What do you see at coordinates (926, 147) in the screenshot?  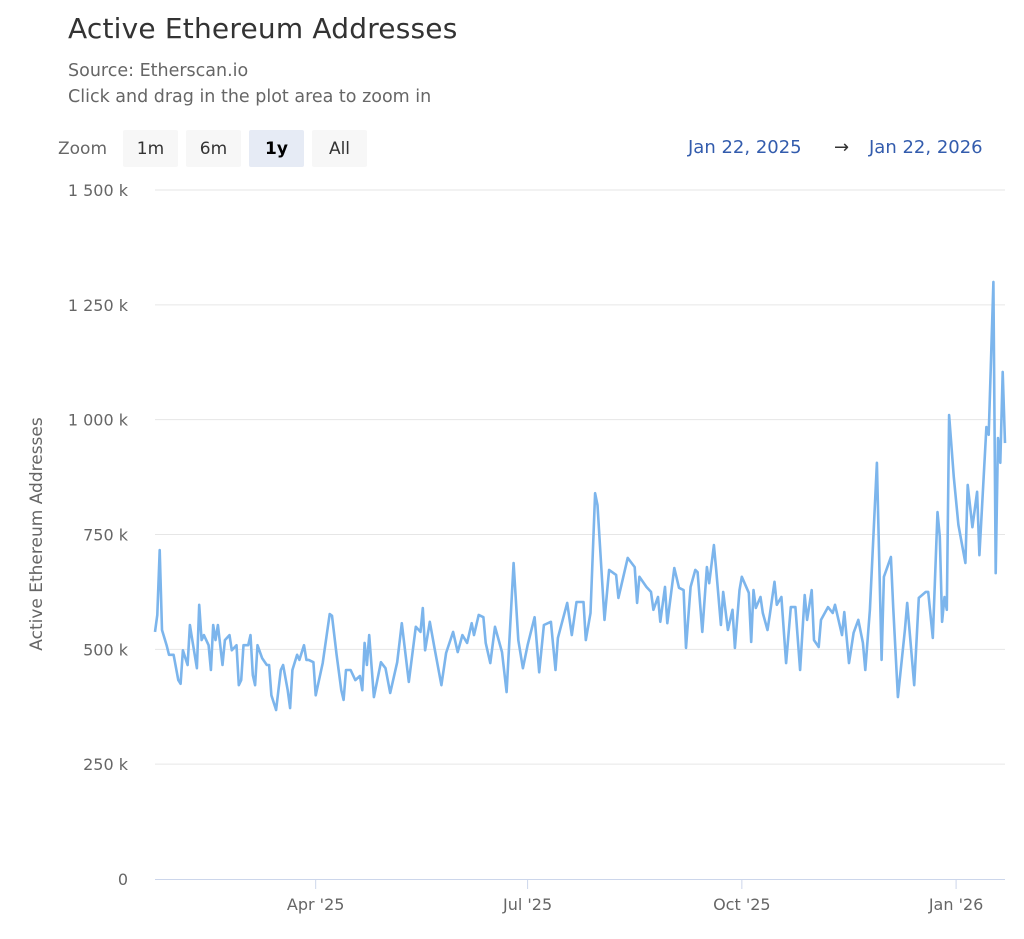 I see `range-to-input: Jan 22, 2026` at bounding box center [926, 147].